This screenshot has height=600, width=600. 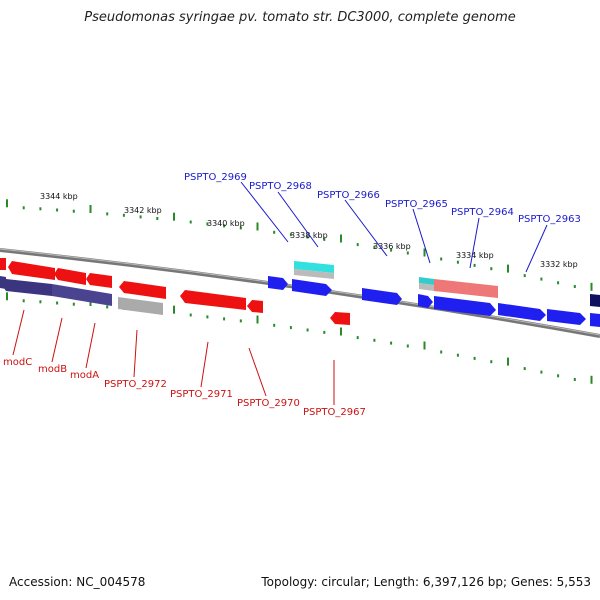 I want to click on gene-label-forward: PSPTO_2965, so click(x=416, y=204).